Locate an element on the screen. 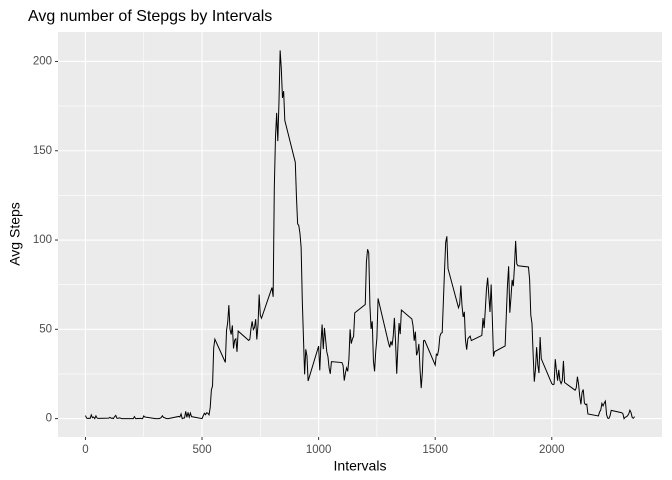 This screenshot has height=480, width=672. x-axis-label: Intervals is located at coordinates (360, 466).